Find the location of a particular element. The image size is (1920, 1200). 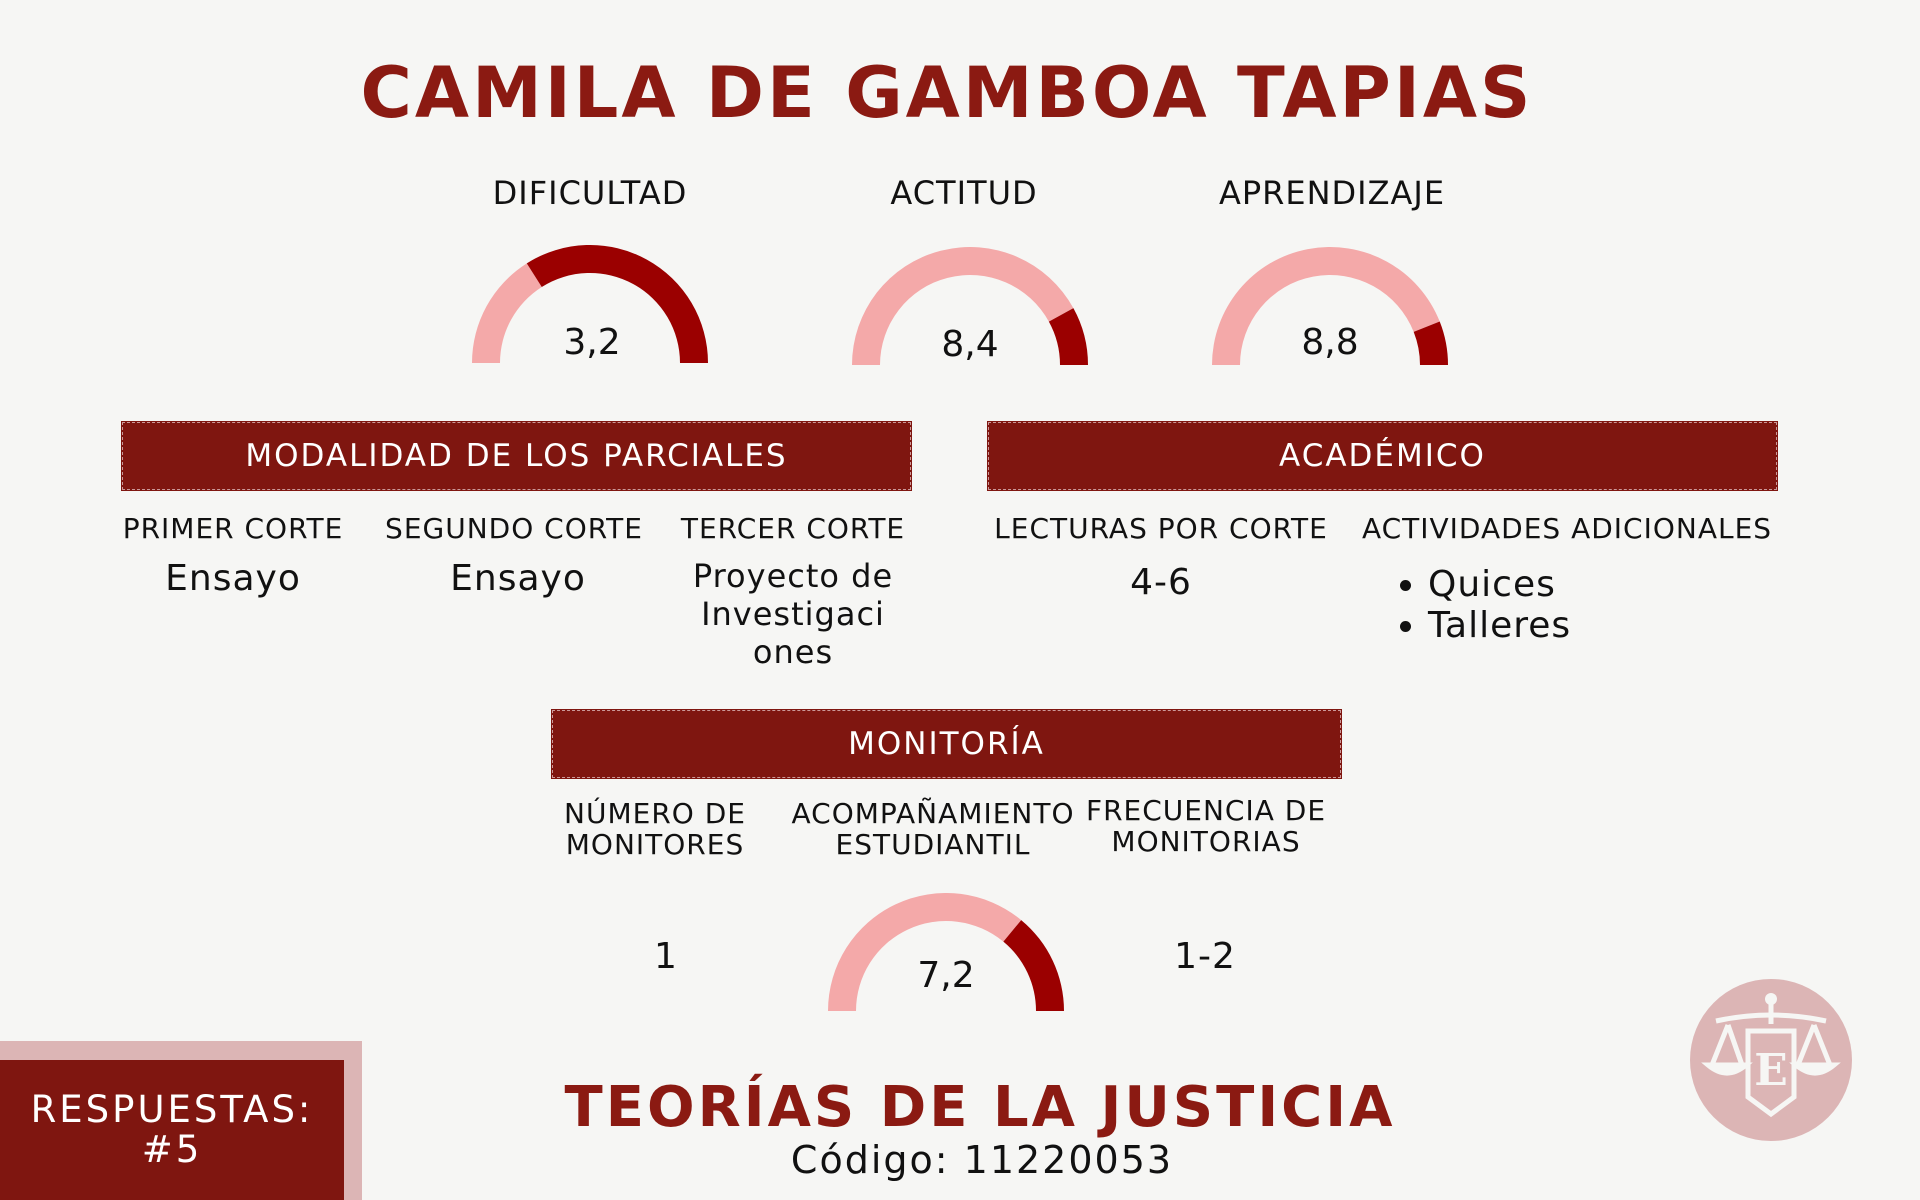

label-line: NÚMERO DE is located at coordinates (655, 813).